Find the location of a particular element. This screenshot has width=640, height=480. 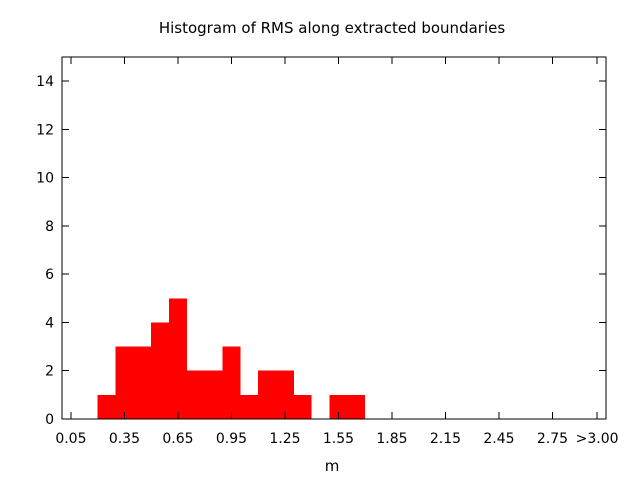

y-tick-label-0: 0 is located at coordinates (49, 420).